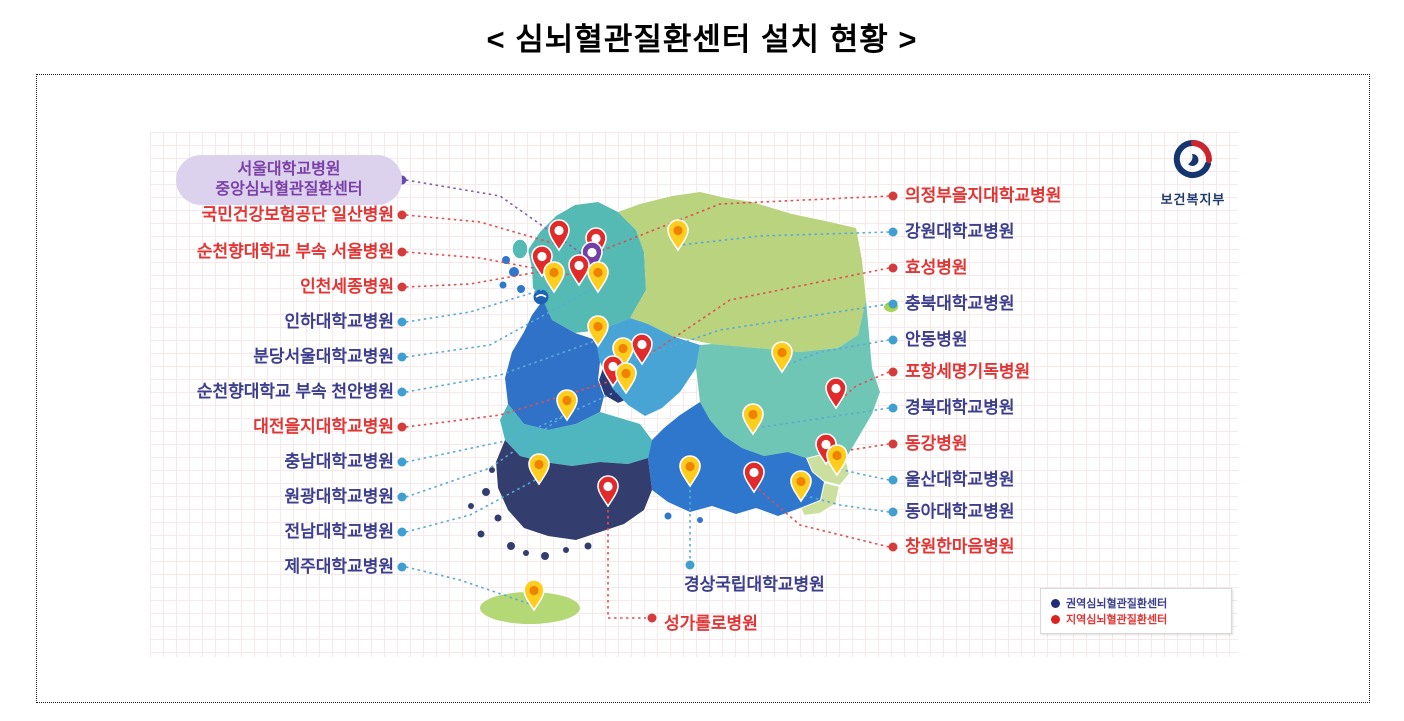 This screenshot has width=1404, height=721. I want to click on mohw-symbol-icon, so click(1193, 159).